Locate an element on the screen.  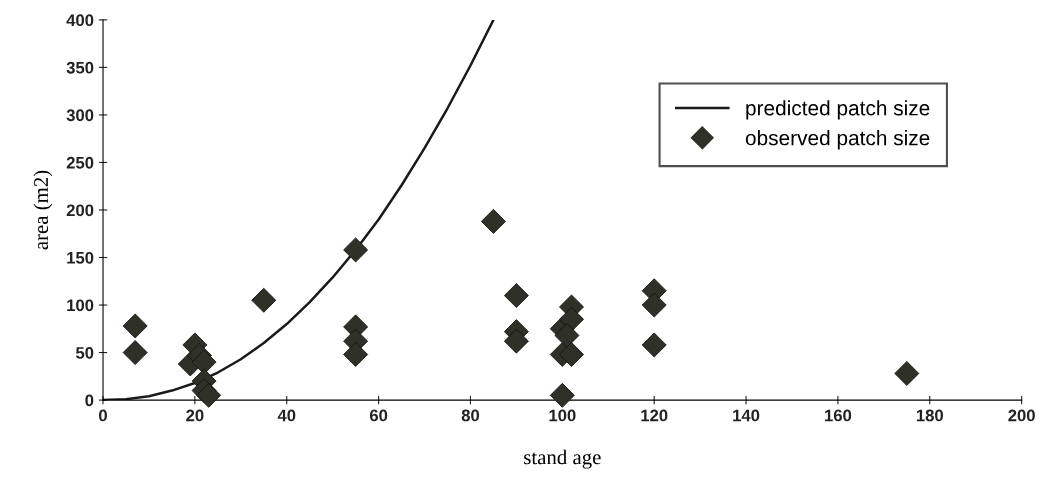
y-tick-label: 0 is located at coordinates (89, 400).